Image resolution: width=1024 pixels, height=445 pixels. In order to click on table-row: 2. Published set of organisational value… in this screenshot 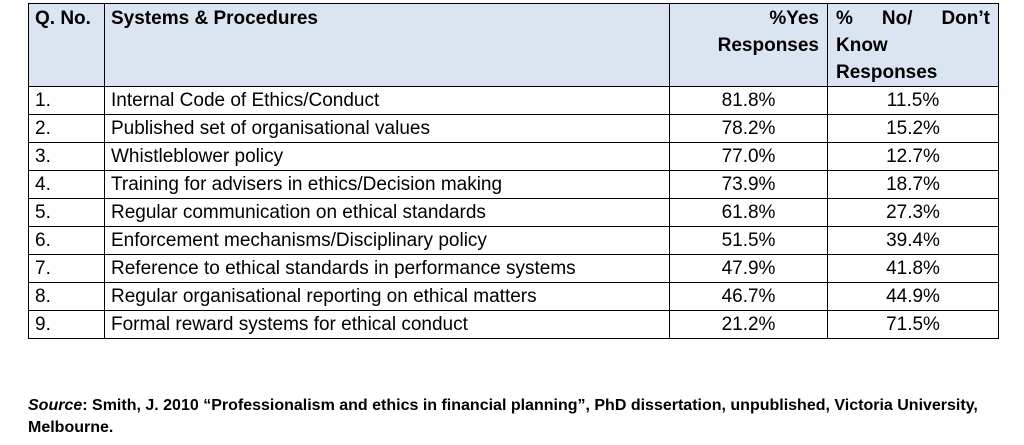, I will do `click(513, 128)`.